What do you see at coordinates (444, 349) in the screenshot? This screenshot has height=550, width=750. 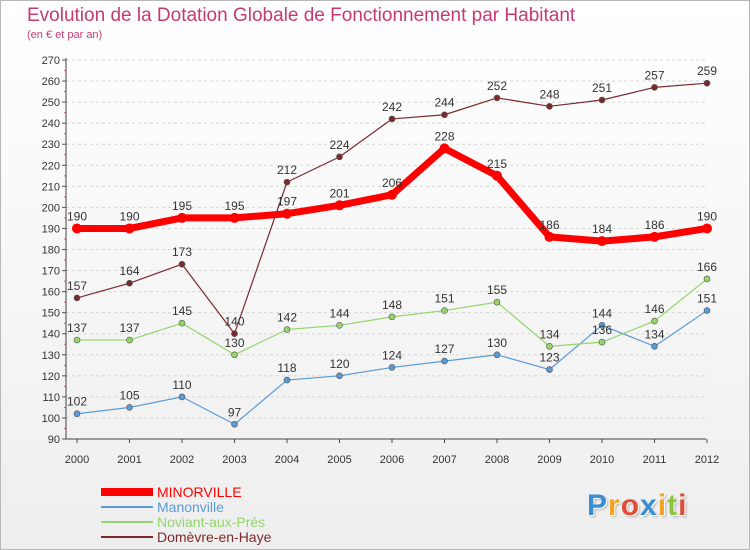 I see `data-label: 127` at bounding box center [444, 349].